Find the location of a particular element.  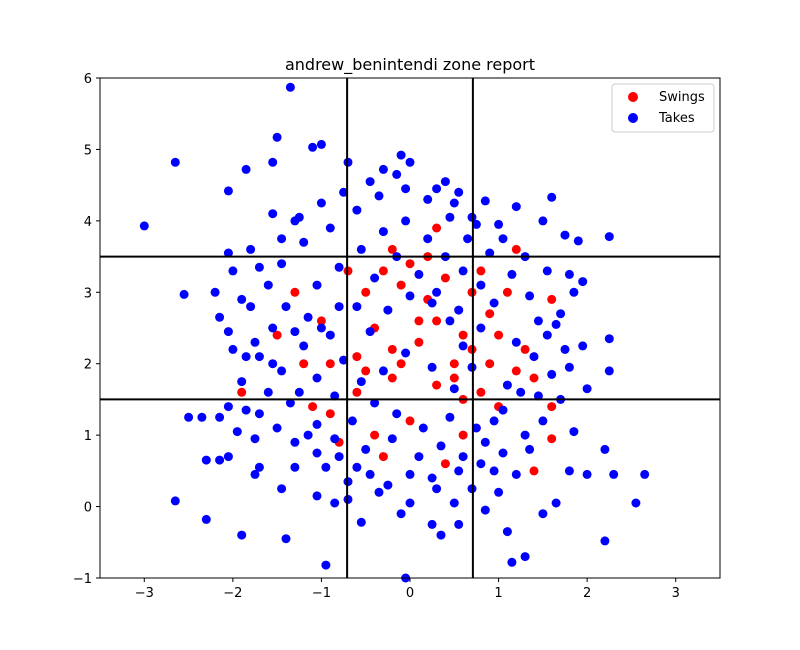

x-tick-label: −1 is located at coordinates (321, 593).